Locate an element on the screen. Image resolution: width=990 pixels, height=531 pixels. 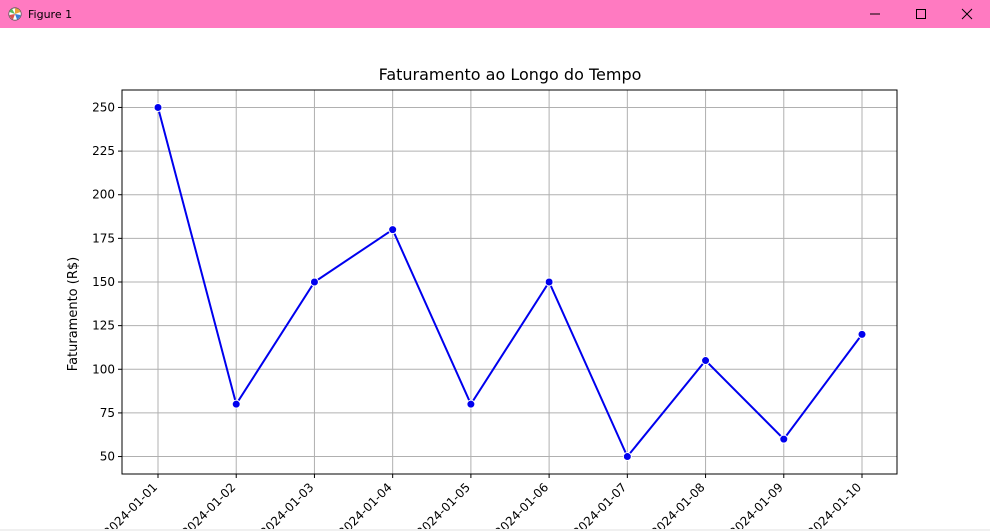
x-tick-label: 2024-01-08 is located at coordinates (677, 505).